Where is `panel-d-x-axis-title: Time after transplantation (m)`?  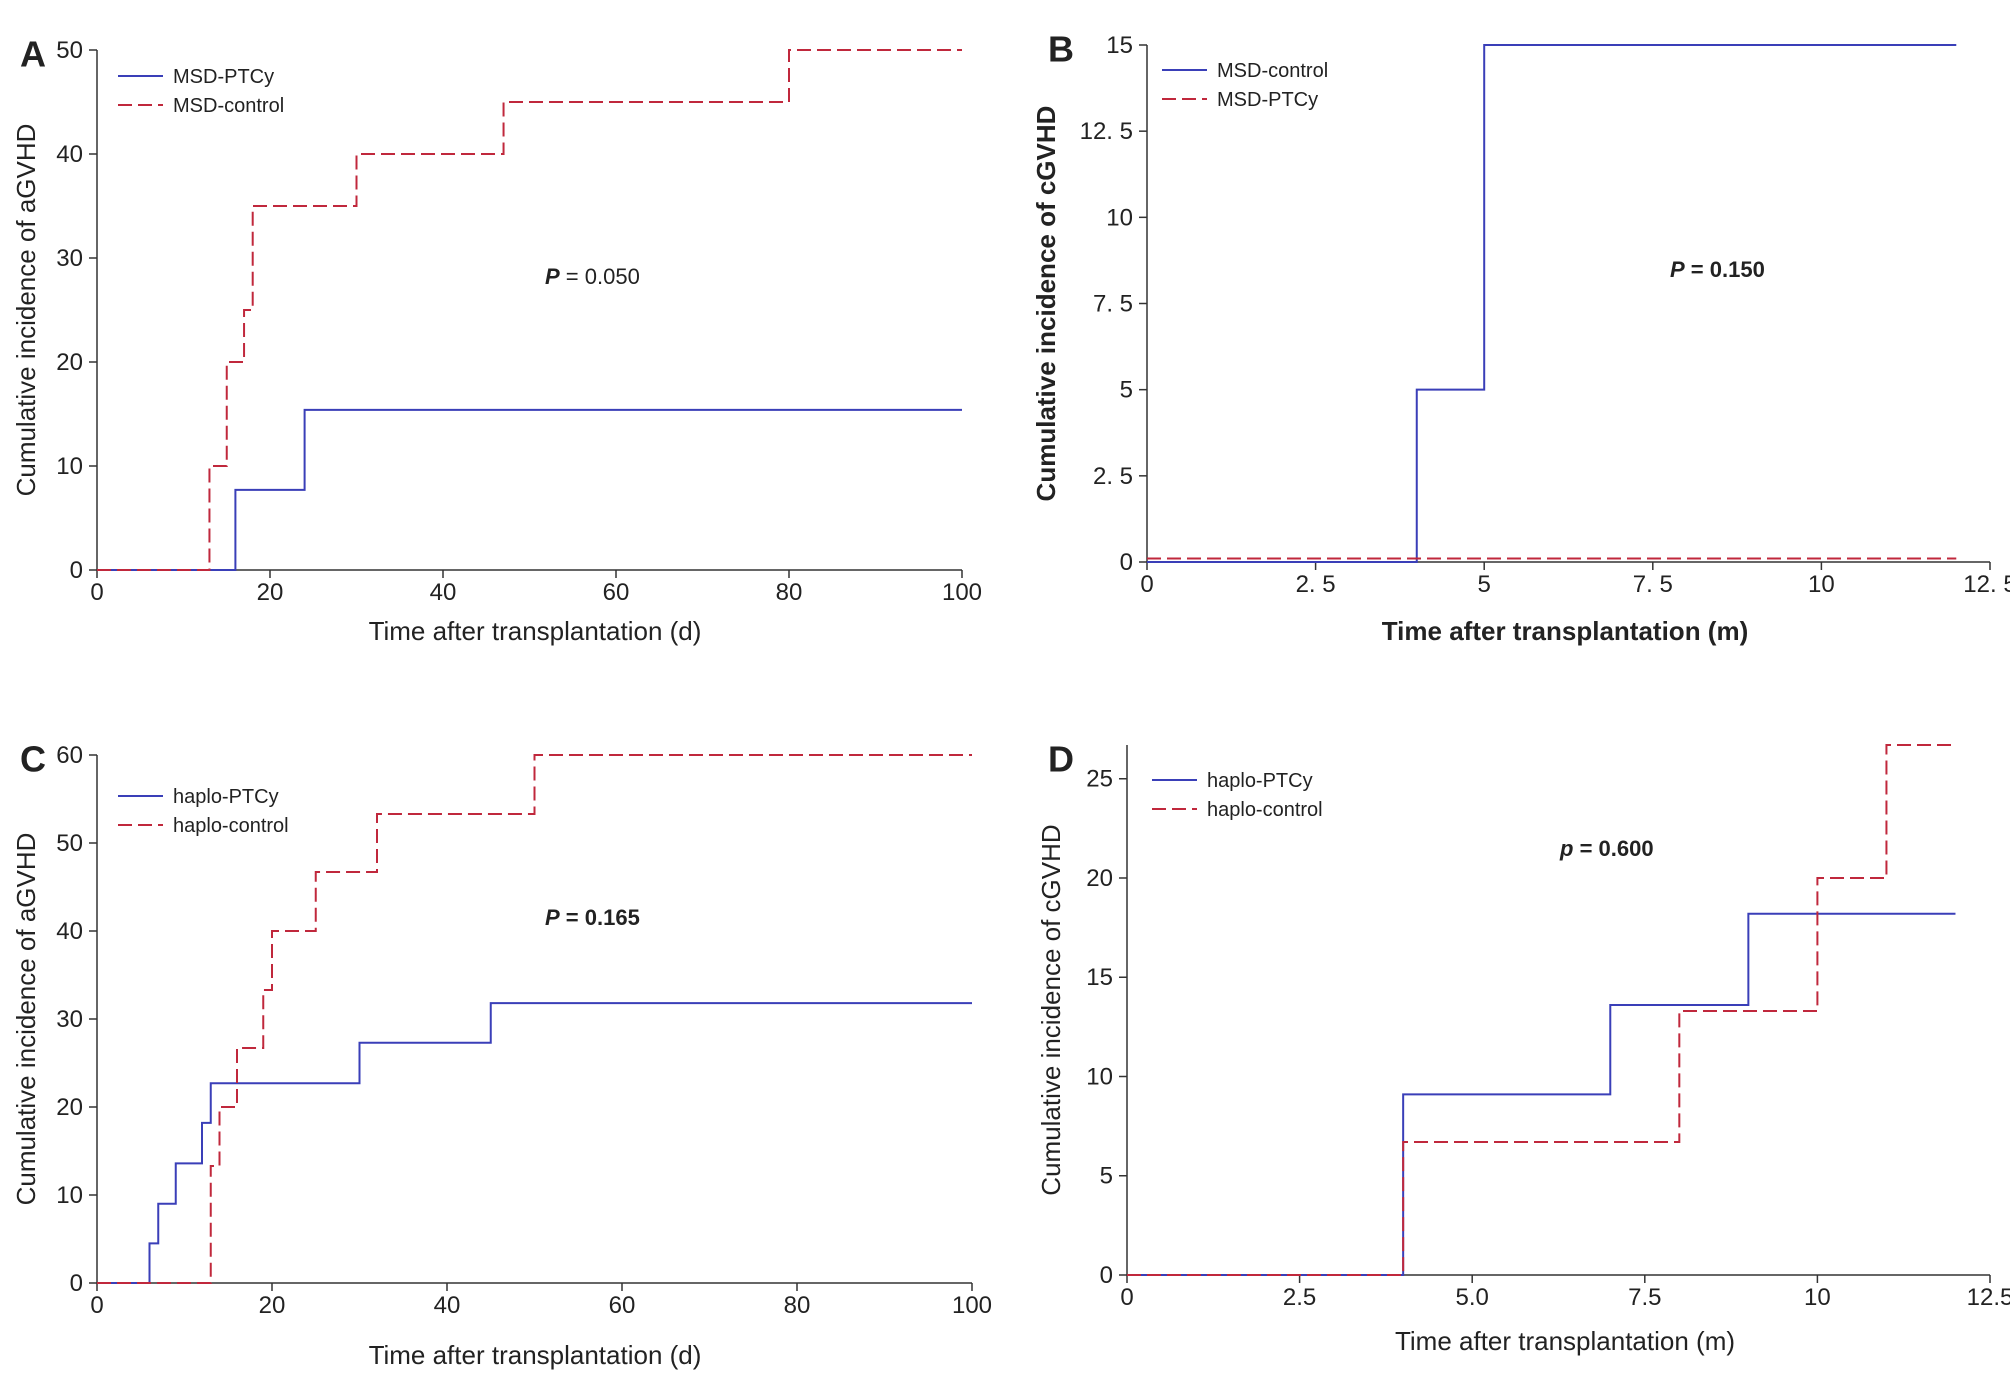 panel-d-x-axis-title: Time after transplantation (m) is located at coordinates (1565, 1341).